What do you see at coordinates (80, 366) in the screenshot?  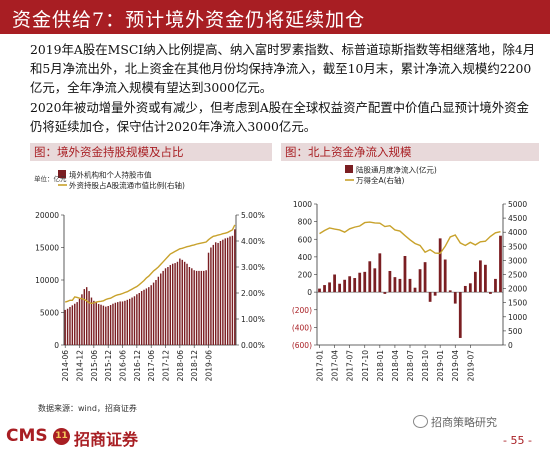 I see `x-tick-label: 2014-12` at bounding box center [80, 366].